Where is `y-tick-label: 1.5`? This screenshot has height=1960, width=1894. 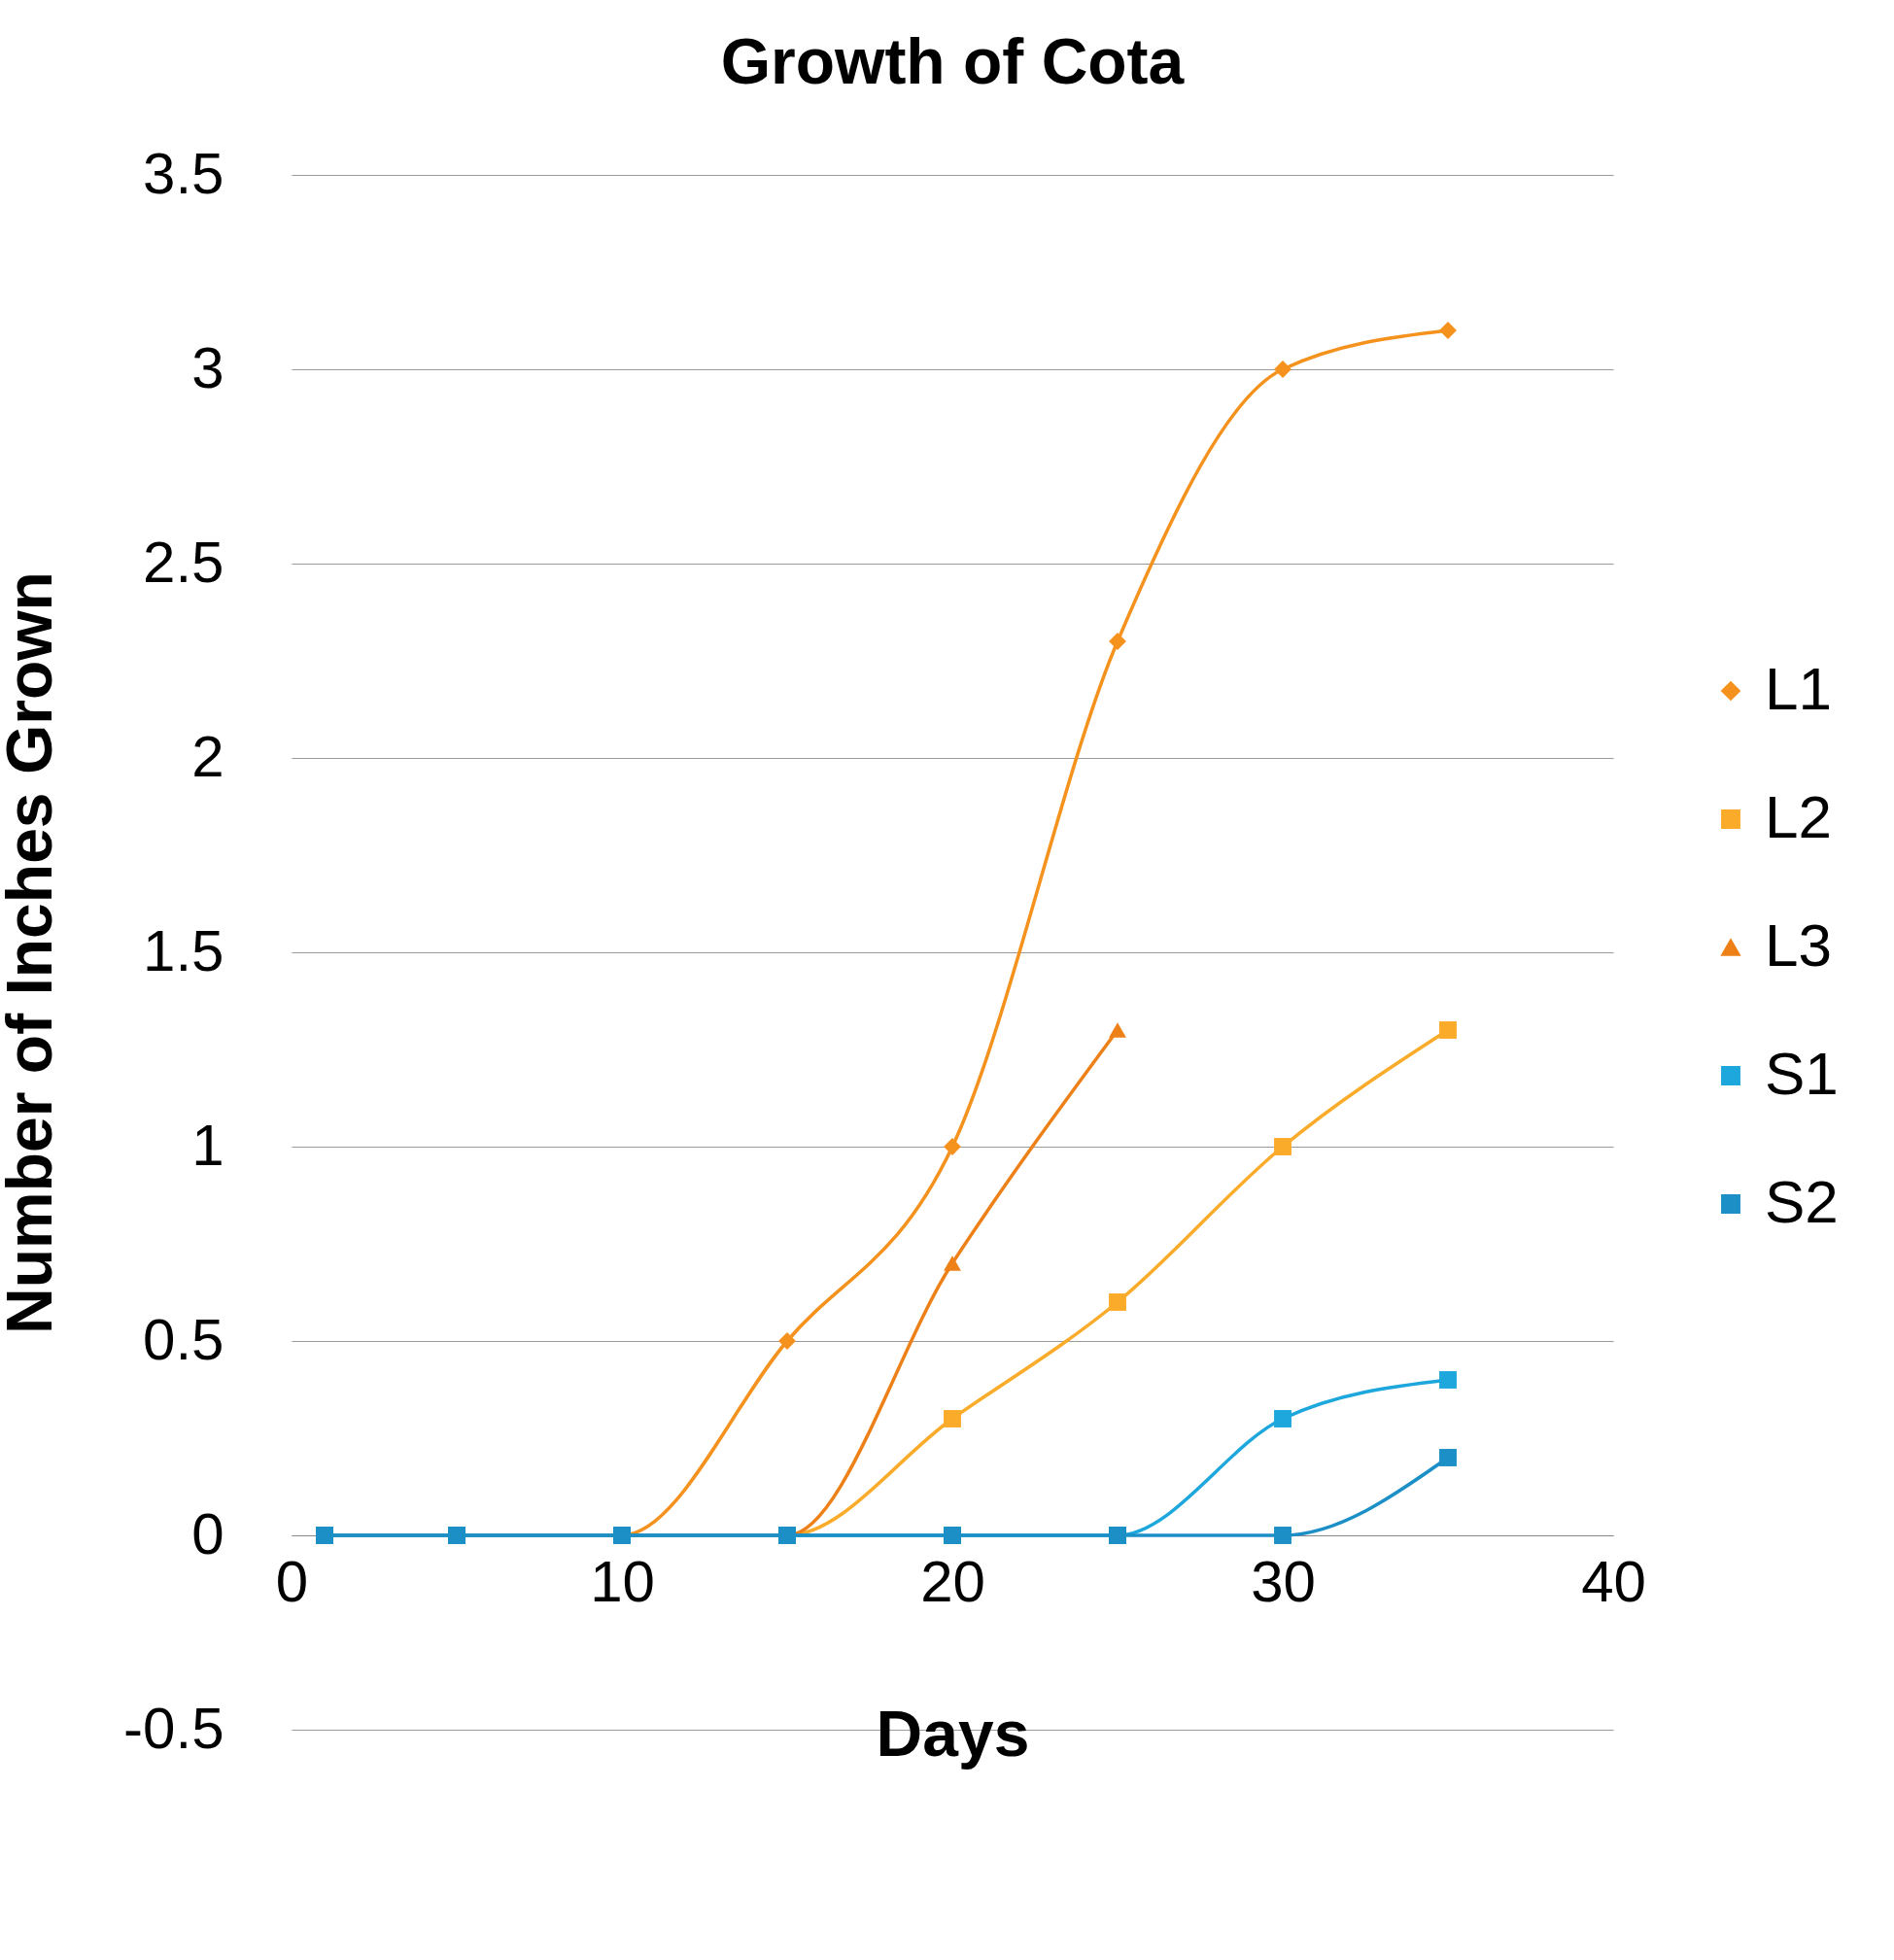
y-tick-label: 1.5 is located at coordinates (184, 950).